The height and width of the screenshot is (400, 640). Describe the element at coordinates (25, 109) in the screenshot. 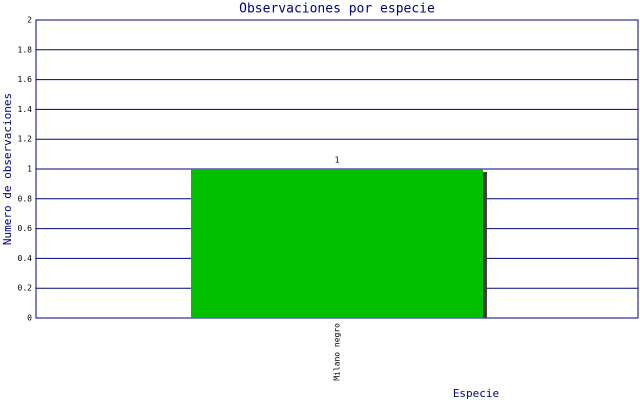

I see `y-tick-label: 1.4` at that location.